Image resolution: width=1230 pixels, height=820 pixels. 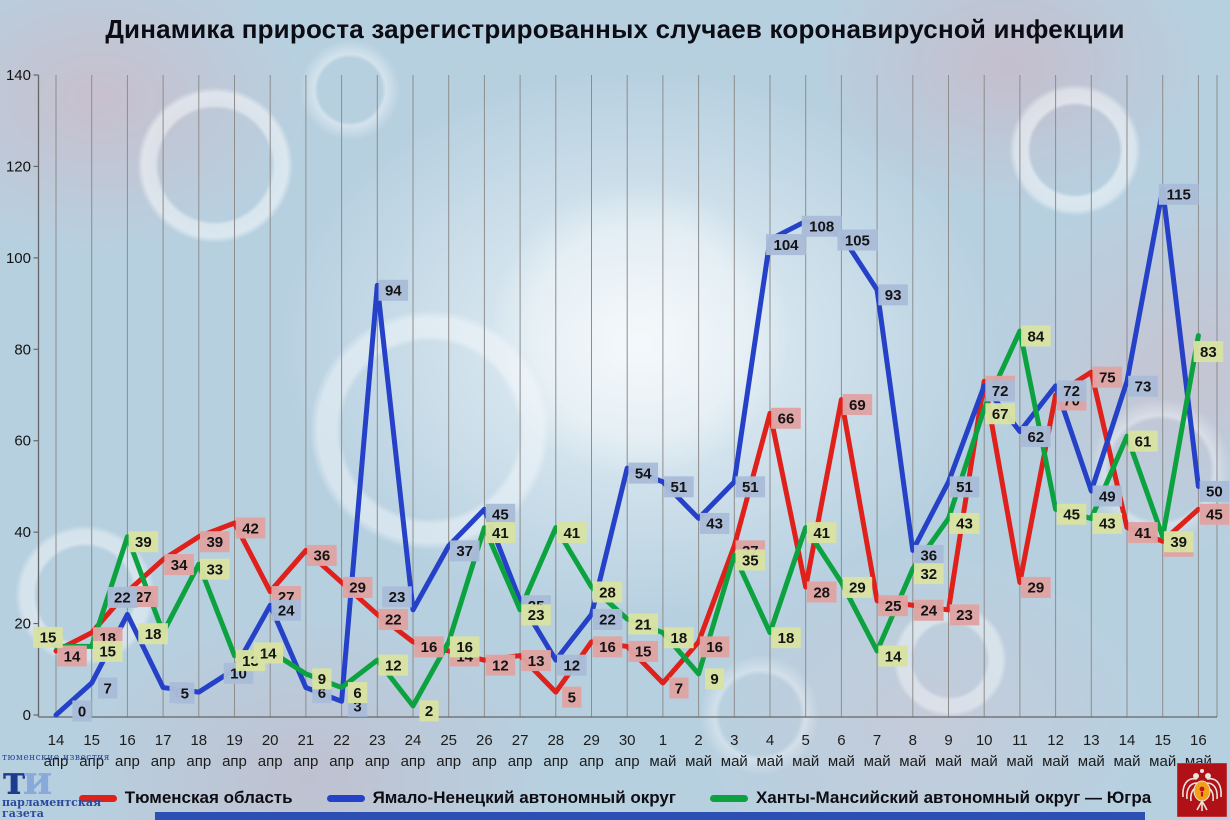 I want to click on svg-text: 115, so click(x=1179, y=195).